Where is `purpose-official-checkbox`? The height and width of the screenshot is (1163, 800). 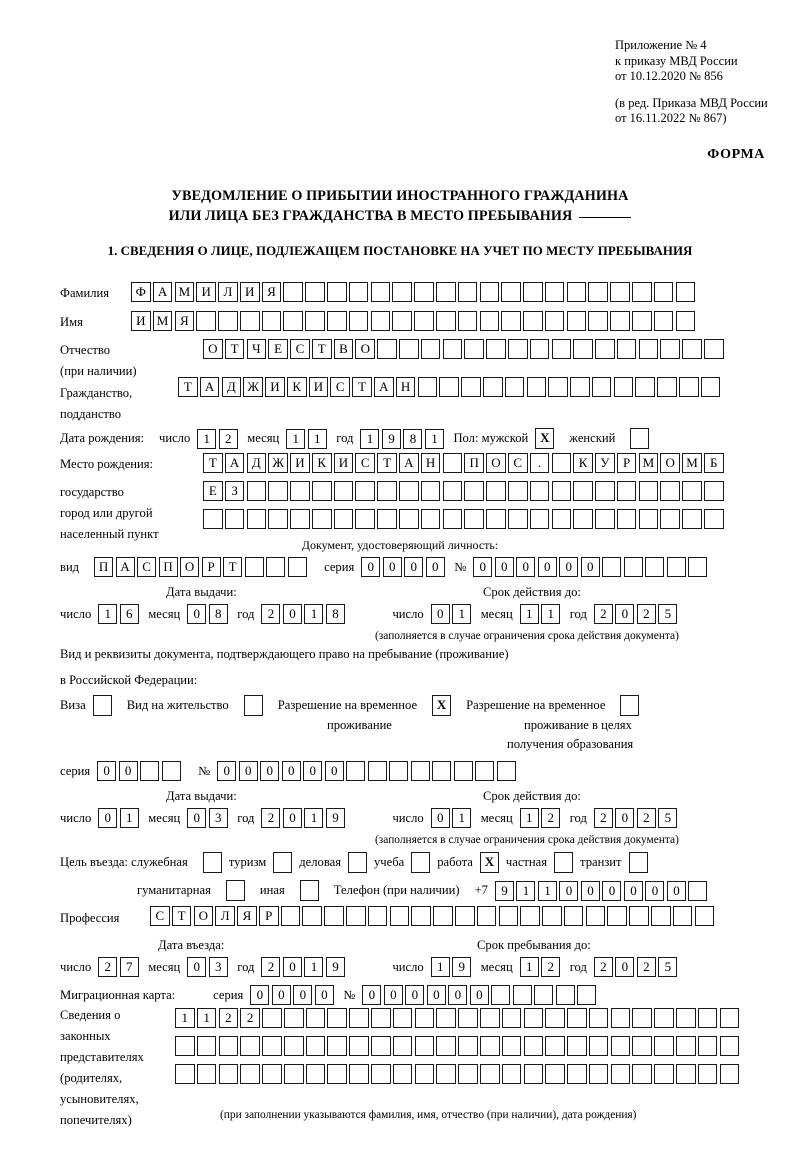 purpose-official-checkbox is located at coordinates (212, 862).